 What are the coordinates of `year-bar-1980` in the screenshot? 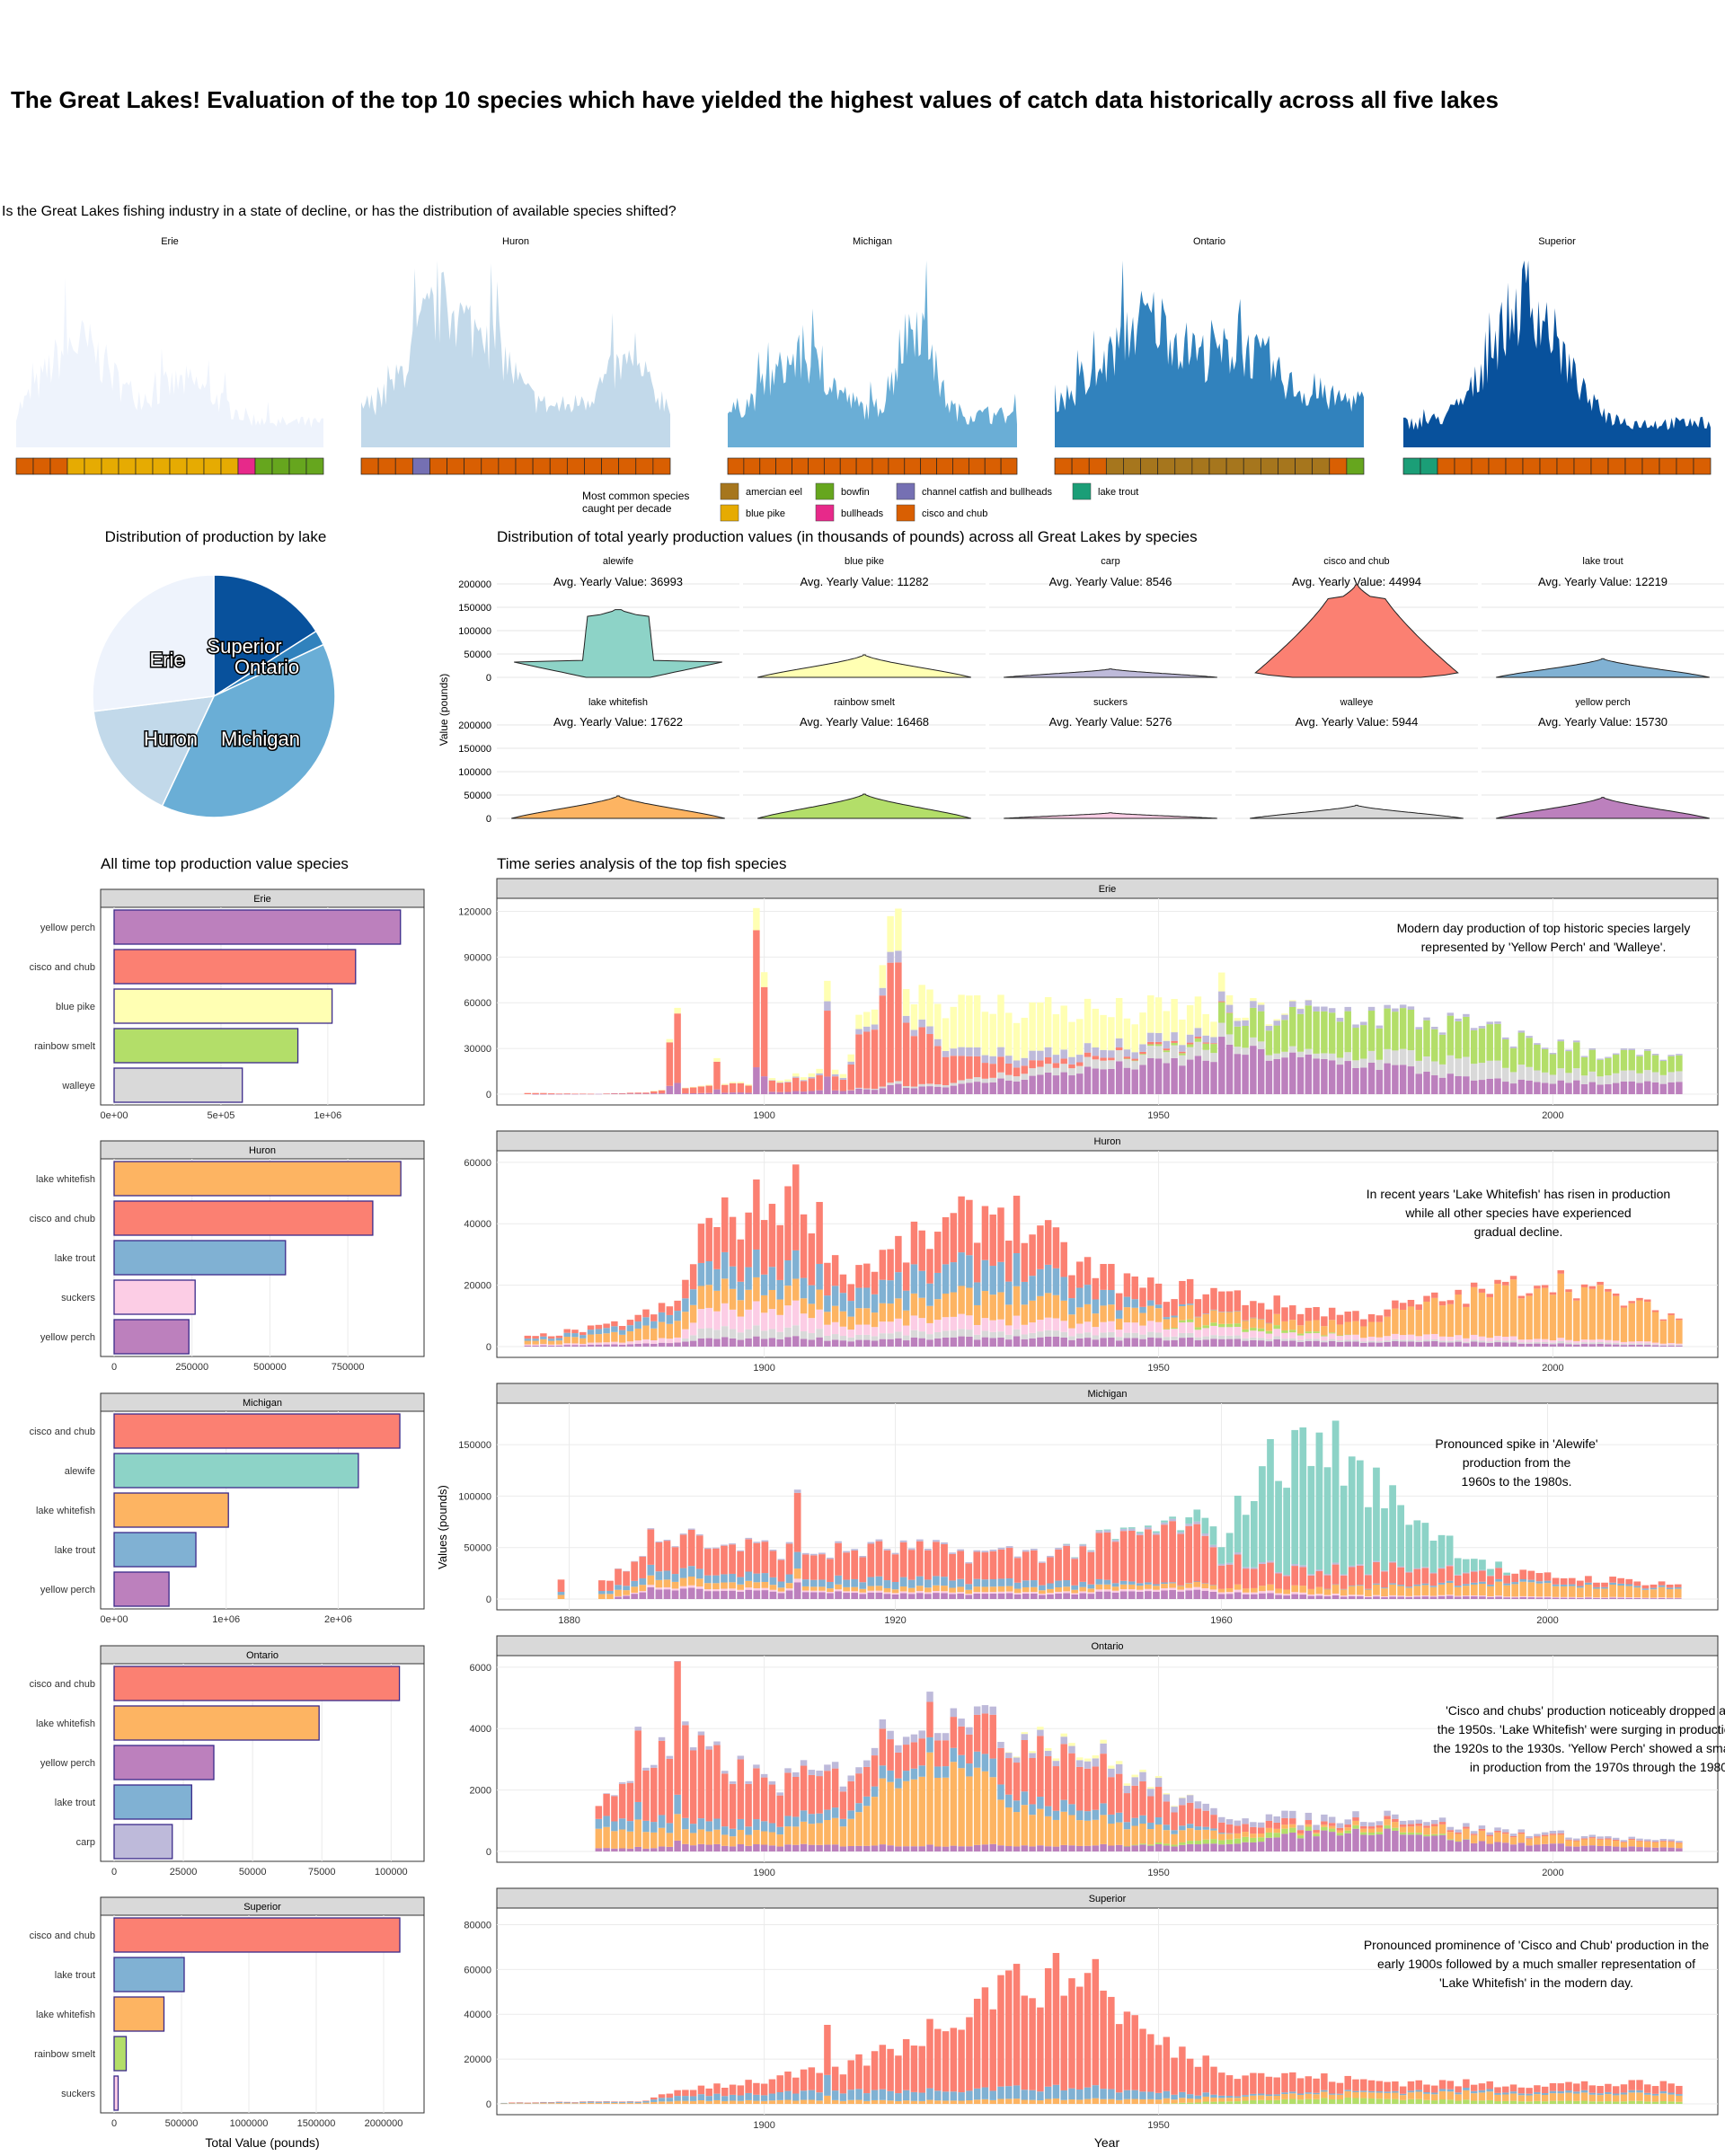 It's located at (1395, 1051).